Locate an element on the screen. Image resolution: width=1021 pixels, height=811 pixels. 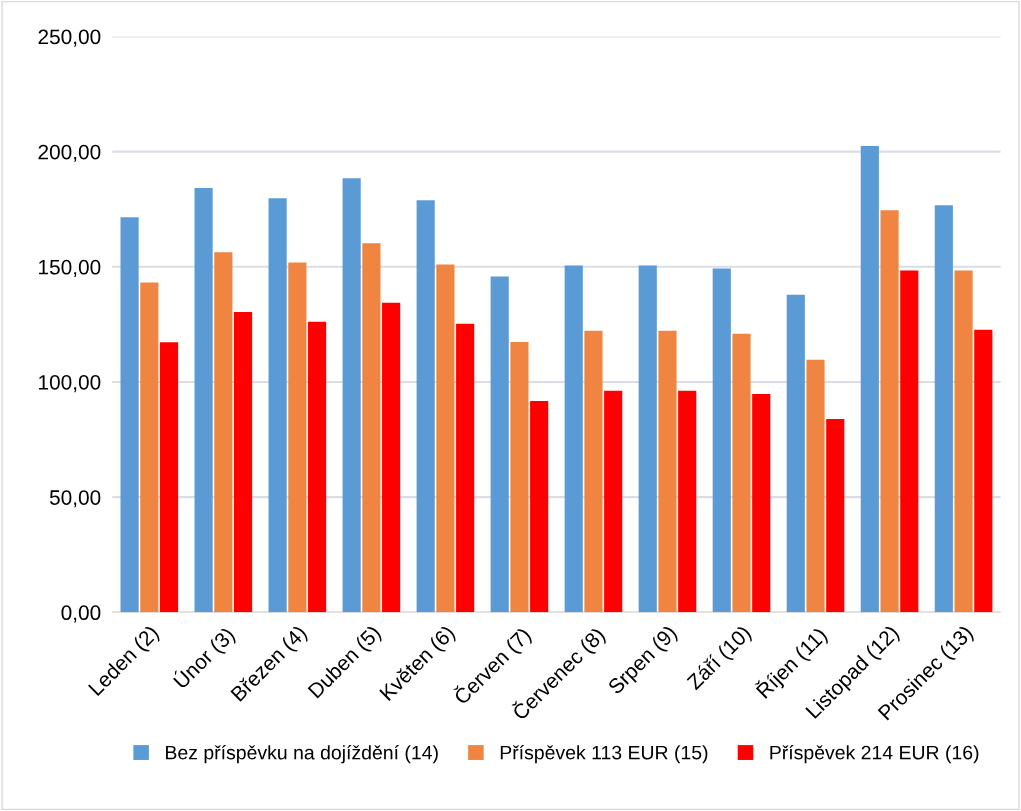
y-tick-label: 150,00 is located at coordinates (70, 268).